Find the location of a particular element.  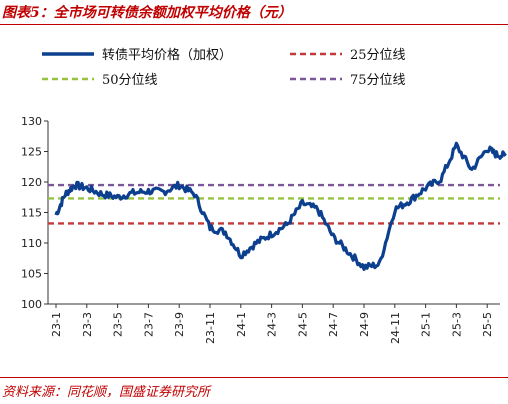

x-tick-label: 23-3 is located at coordinates (87, 324).